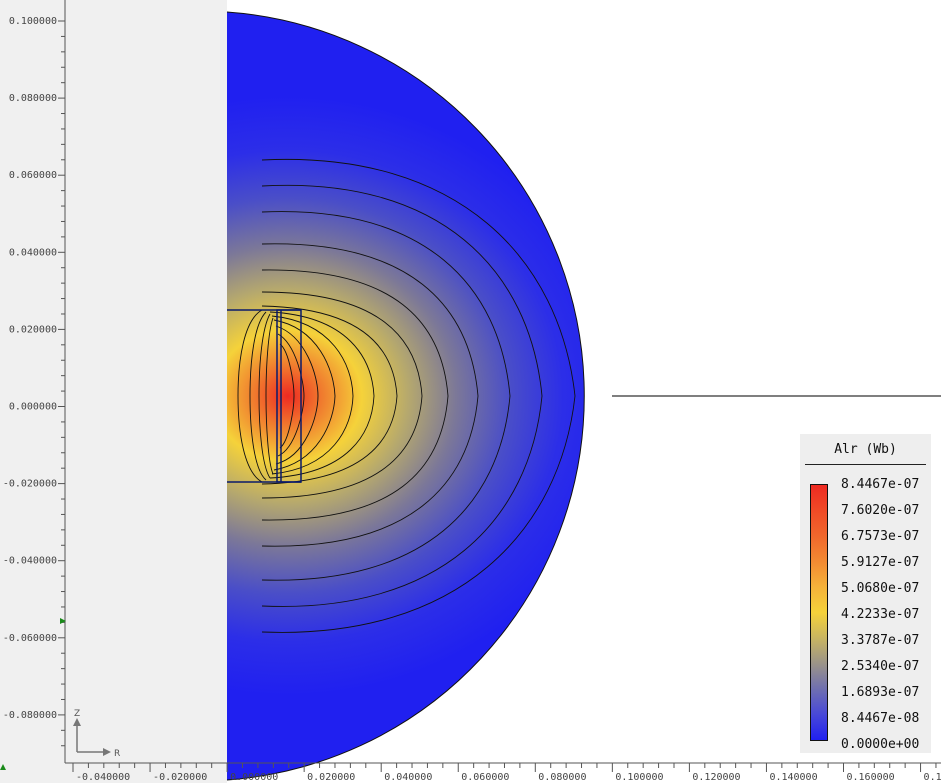 The height and width of the screenshot is (783, 941). I want to click on legend-value-label: 7.6020e-07, so click(880, 510).